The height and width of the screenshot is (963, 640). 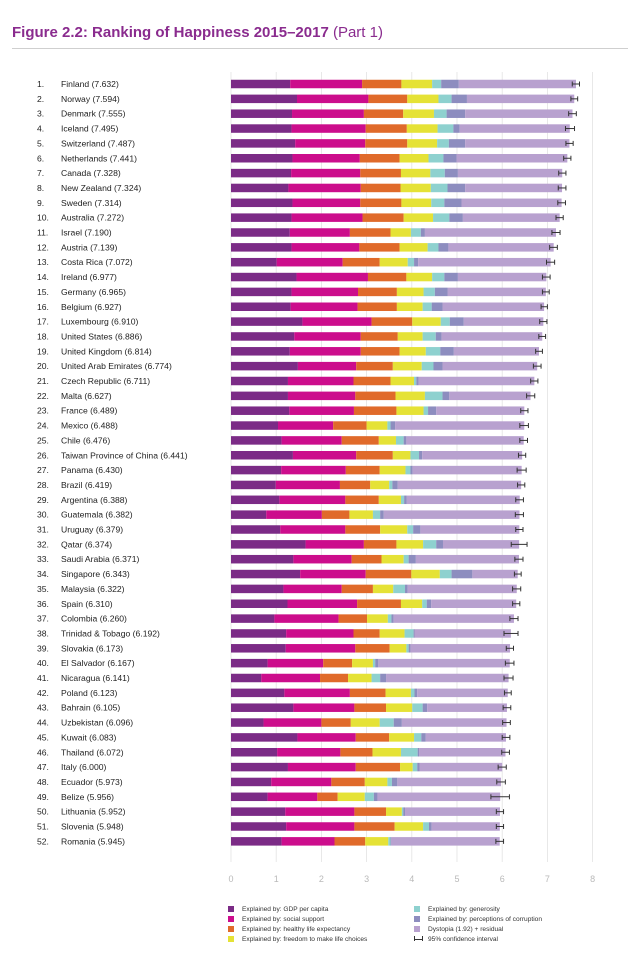 I want to click on rank-label: 5., so click(x=40, y=143).